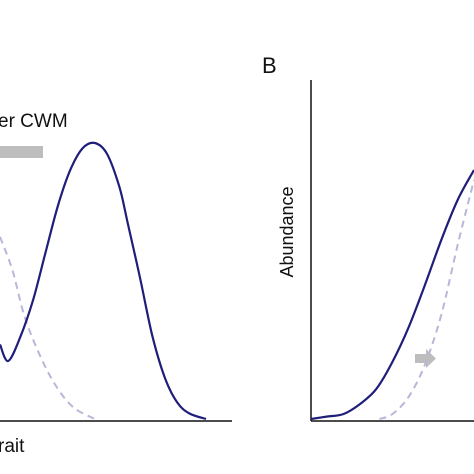 This screenshot has width=474, height=474. Describe the element at coordinates (269, 65) in the screenshot. I see `panel-b-label: B` at that location.